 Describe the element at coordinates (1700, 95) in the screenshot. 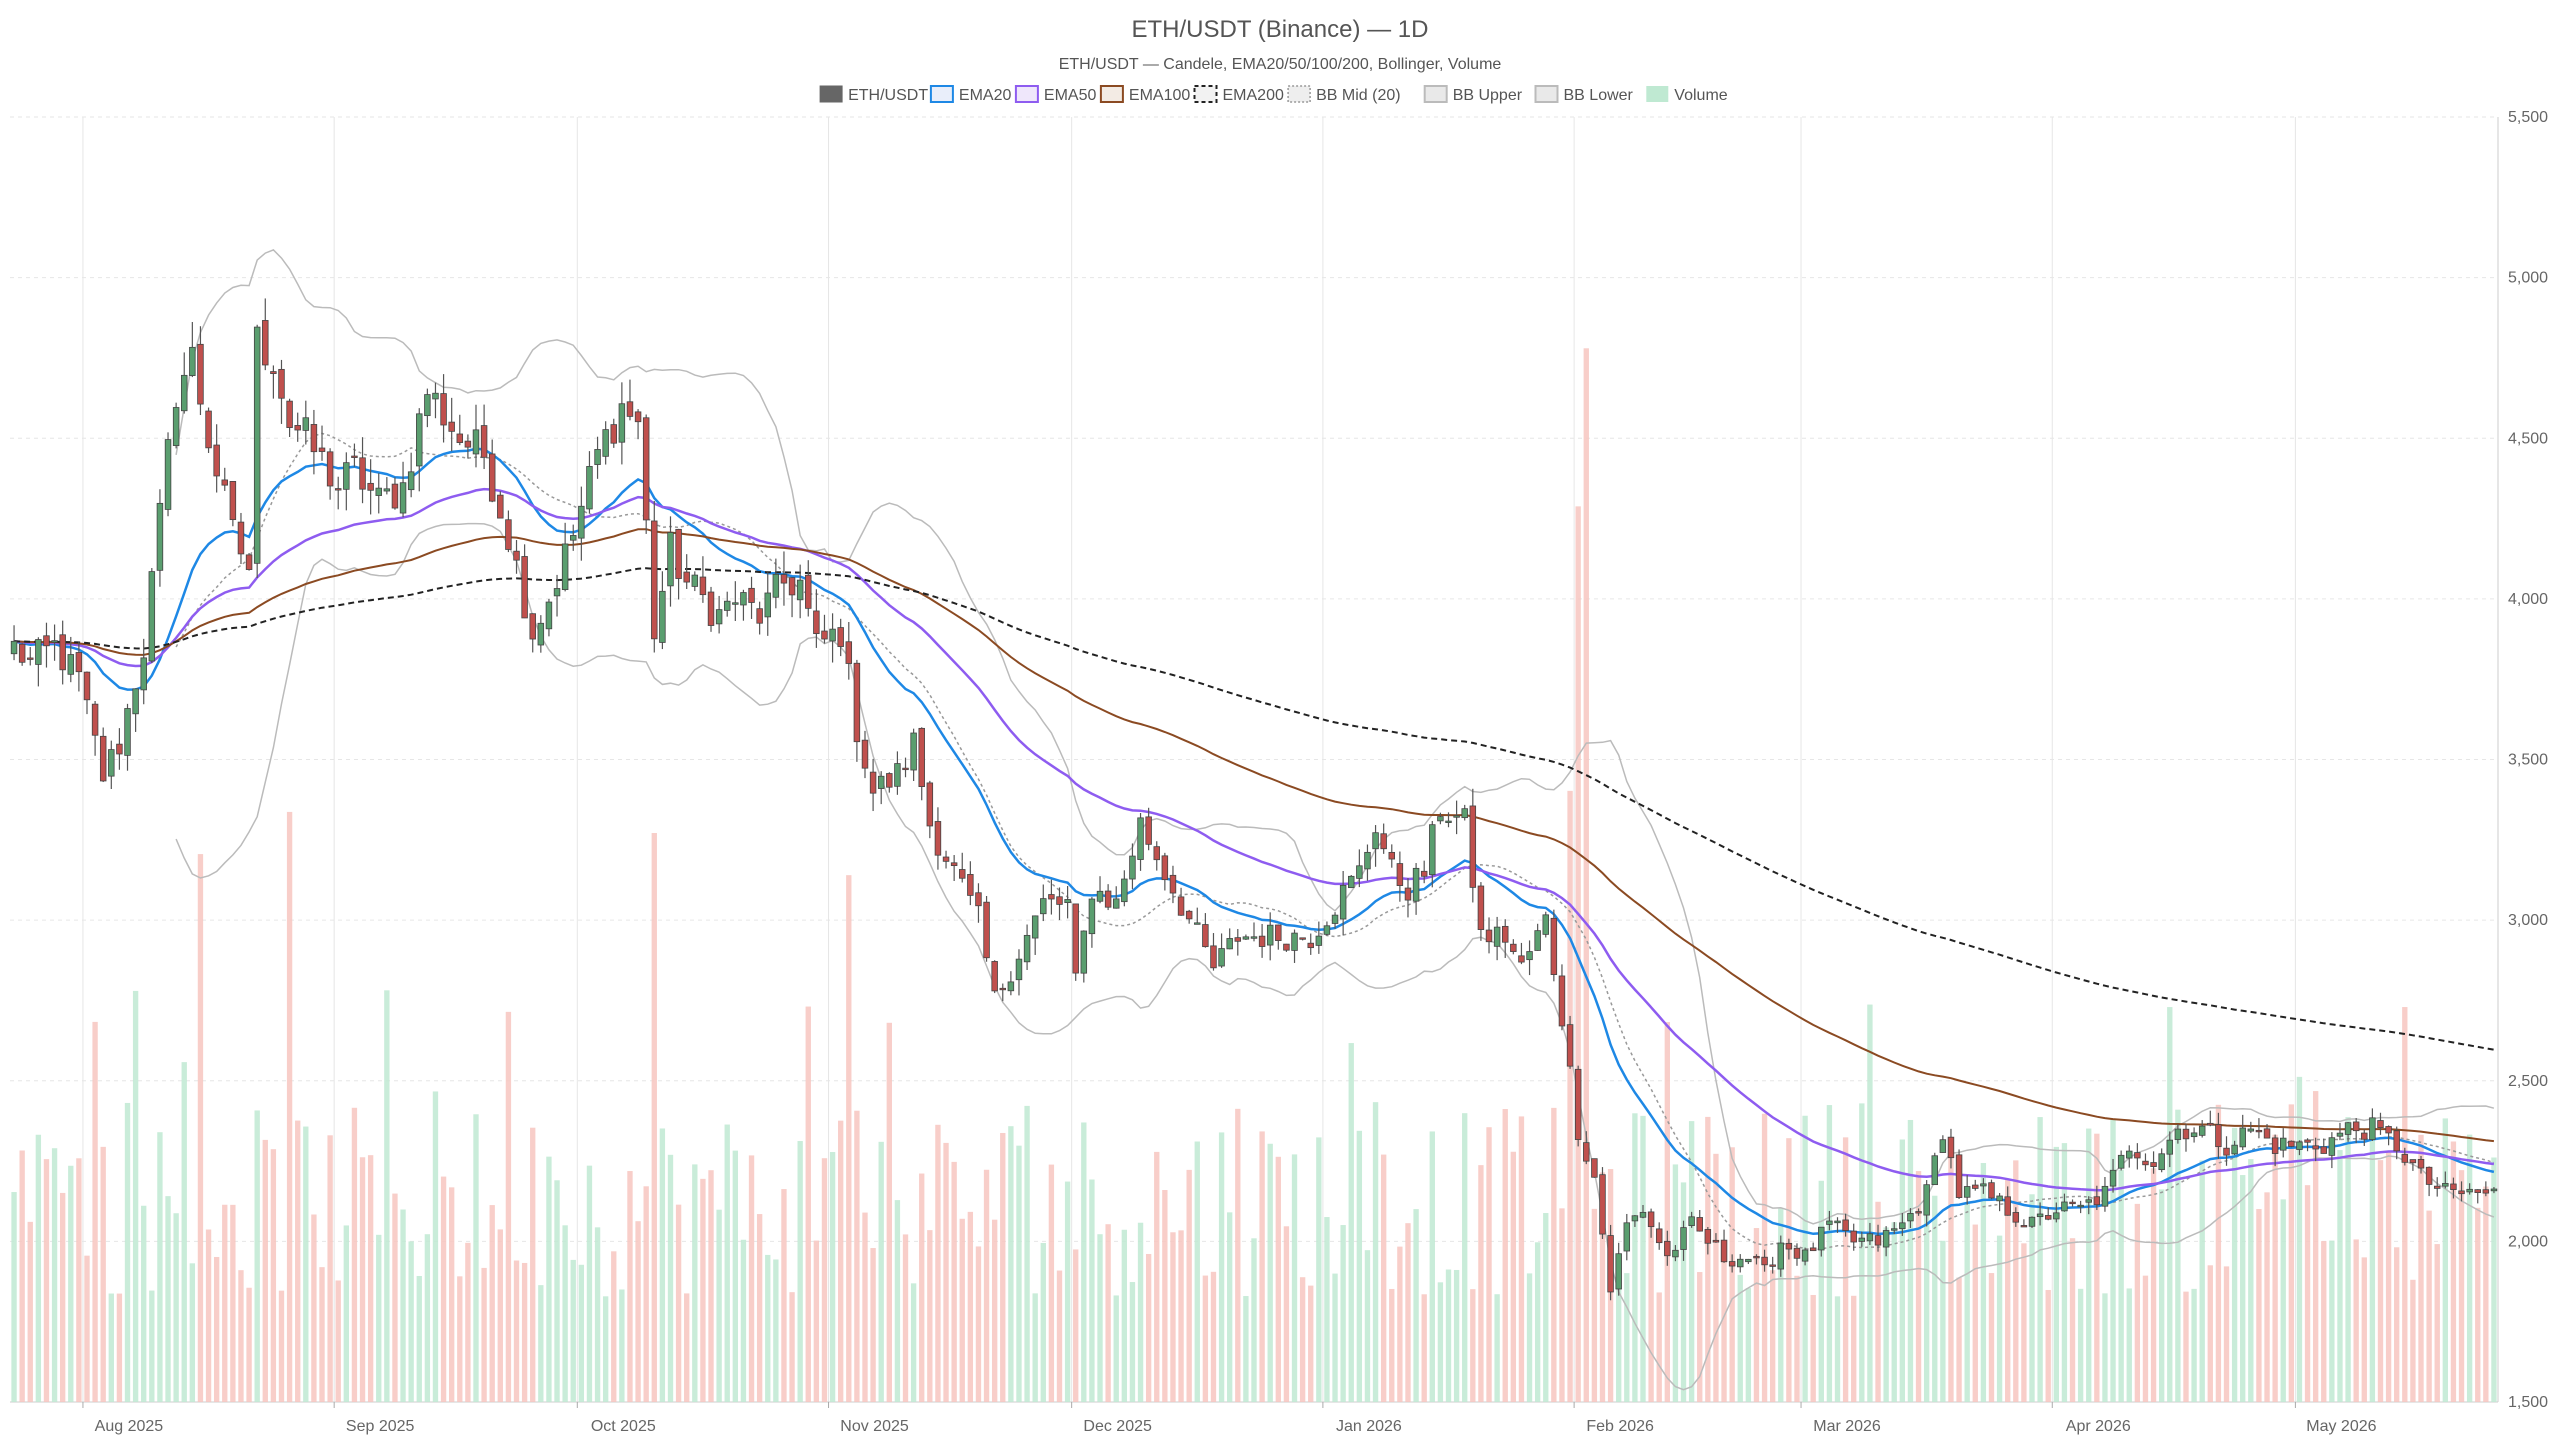

I see `legend-label: Volume` at that location.